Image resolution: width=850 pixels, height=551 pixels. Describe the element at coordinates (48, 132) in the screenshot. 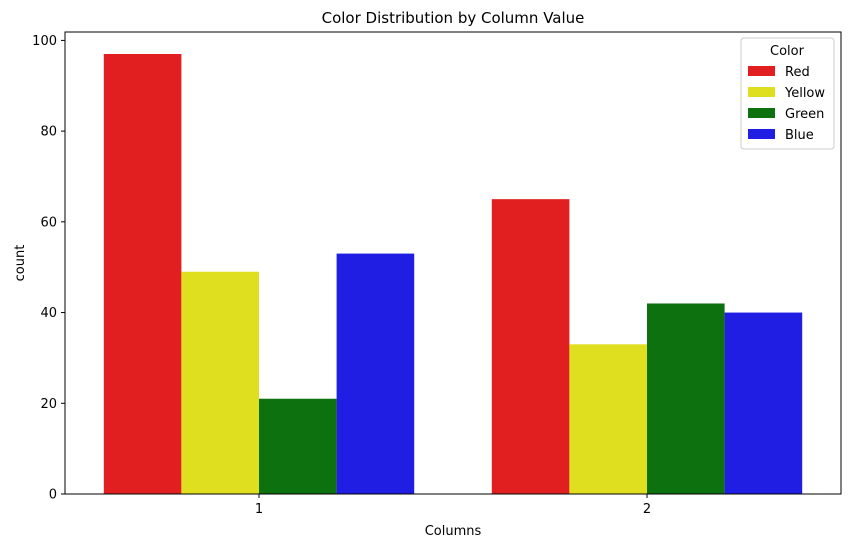

I see `y-tick-label: 80` at that location.